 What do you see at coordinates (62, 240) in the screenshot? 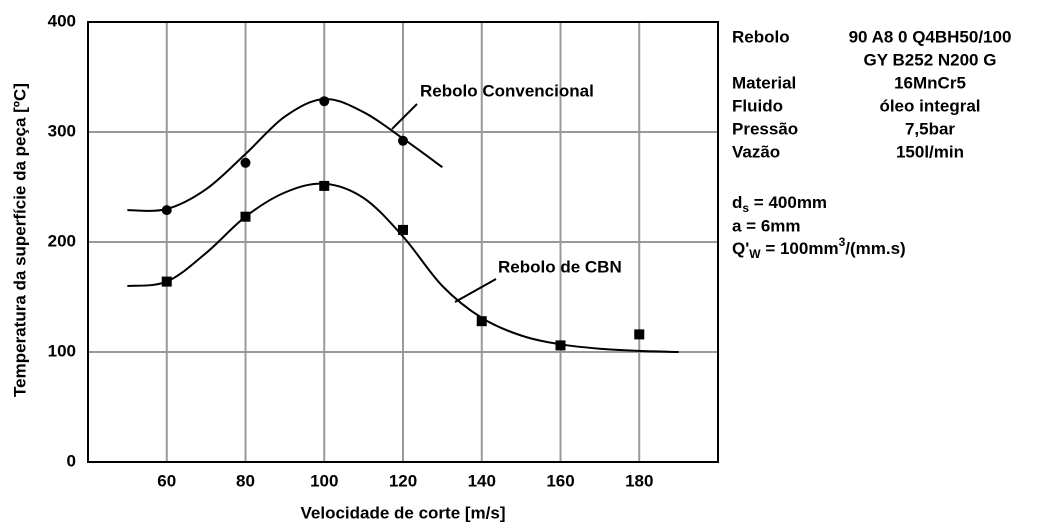
I see `y-tick-label: 200` at bounding box center [62, 240].